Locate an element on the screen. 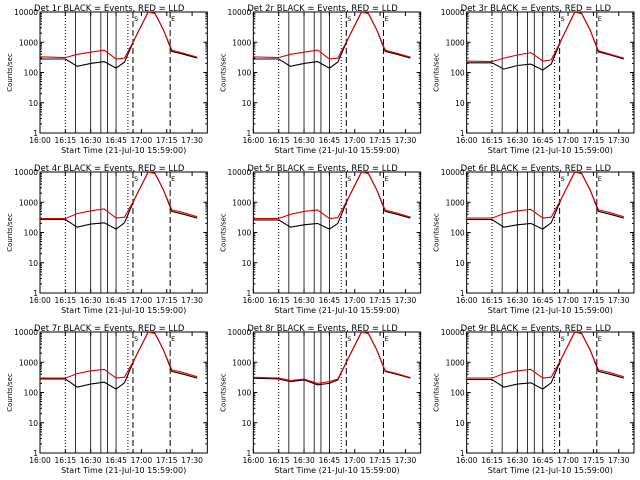  chart-title: Det 9r BLACK = Events, RED = LLD is located at coordinates (536, 329).